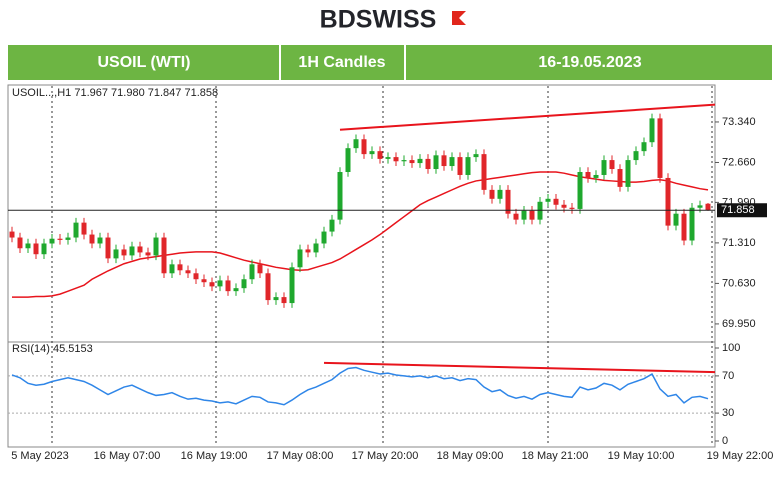 This screenshot has width=780, height=478. What do you see at coordinates (127, 456) in the screenshot?
I see `x-tick-label: 16 May 07:00` at bounding box center [127, 456].